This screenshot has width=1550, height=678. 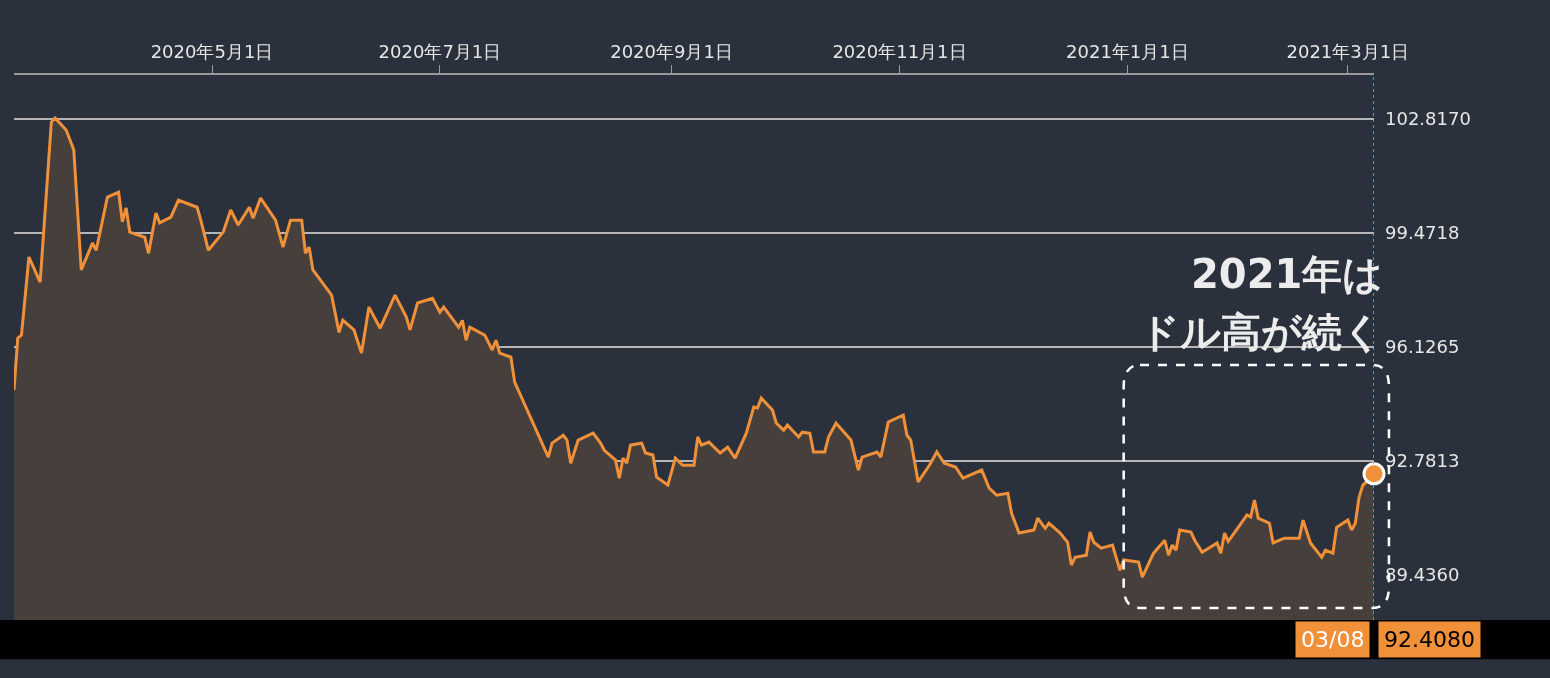 What do you see at coordinates (671, 52) in the screenshot?
I see `x-tick-label: 2020年9月1日` at bounding box center [671, 52].